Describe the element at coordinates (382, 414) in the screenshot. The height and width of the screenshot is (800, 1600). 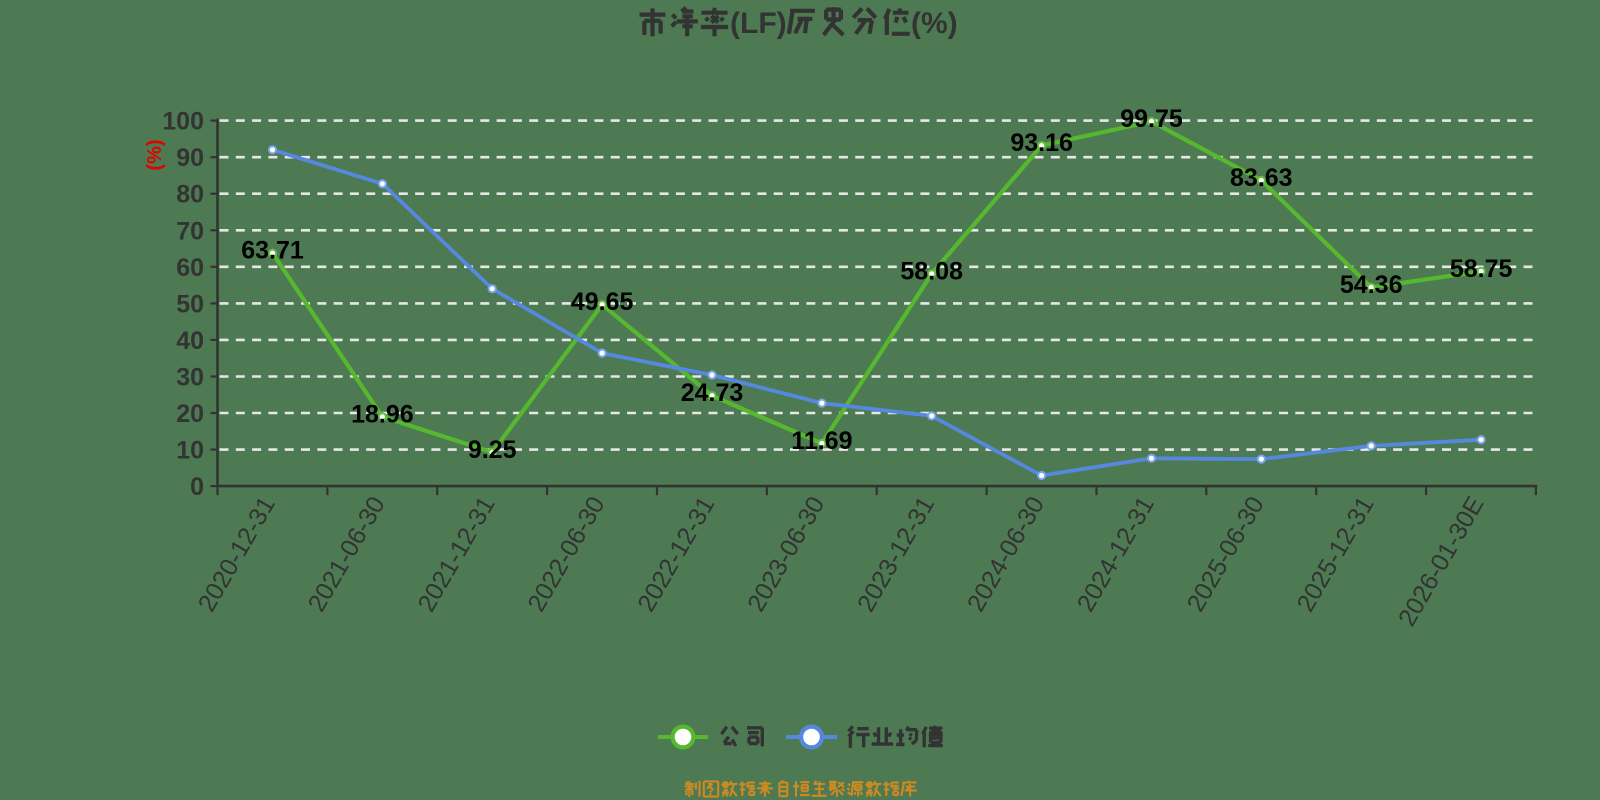
I see `svg-text: 18.96` at that location.